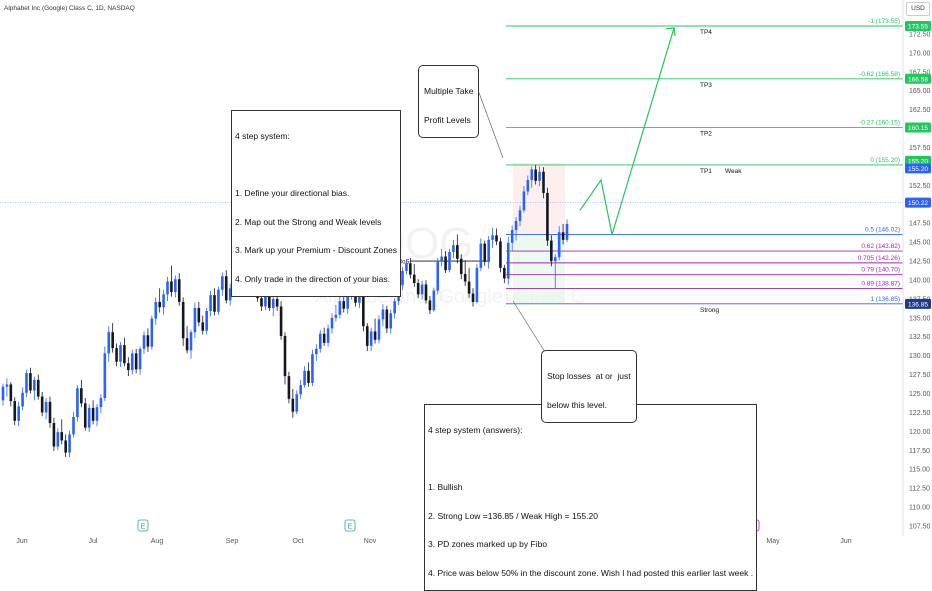 This screenshot has width=932, height=591. Describe the element at coordinates (529, 326) in the screenshot. I see `sl-callout-line` at that location.